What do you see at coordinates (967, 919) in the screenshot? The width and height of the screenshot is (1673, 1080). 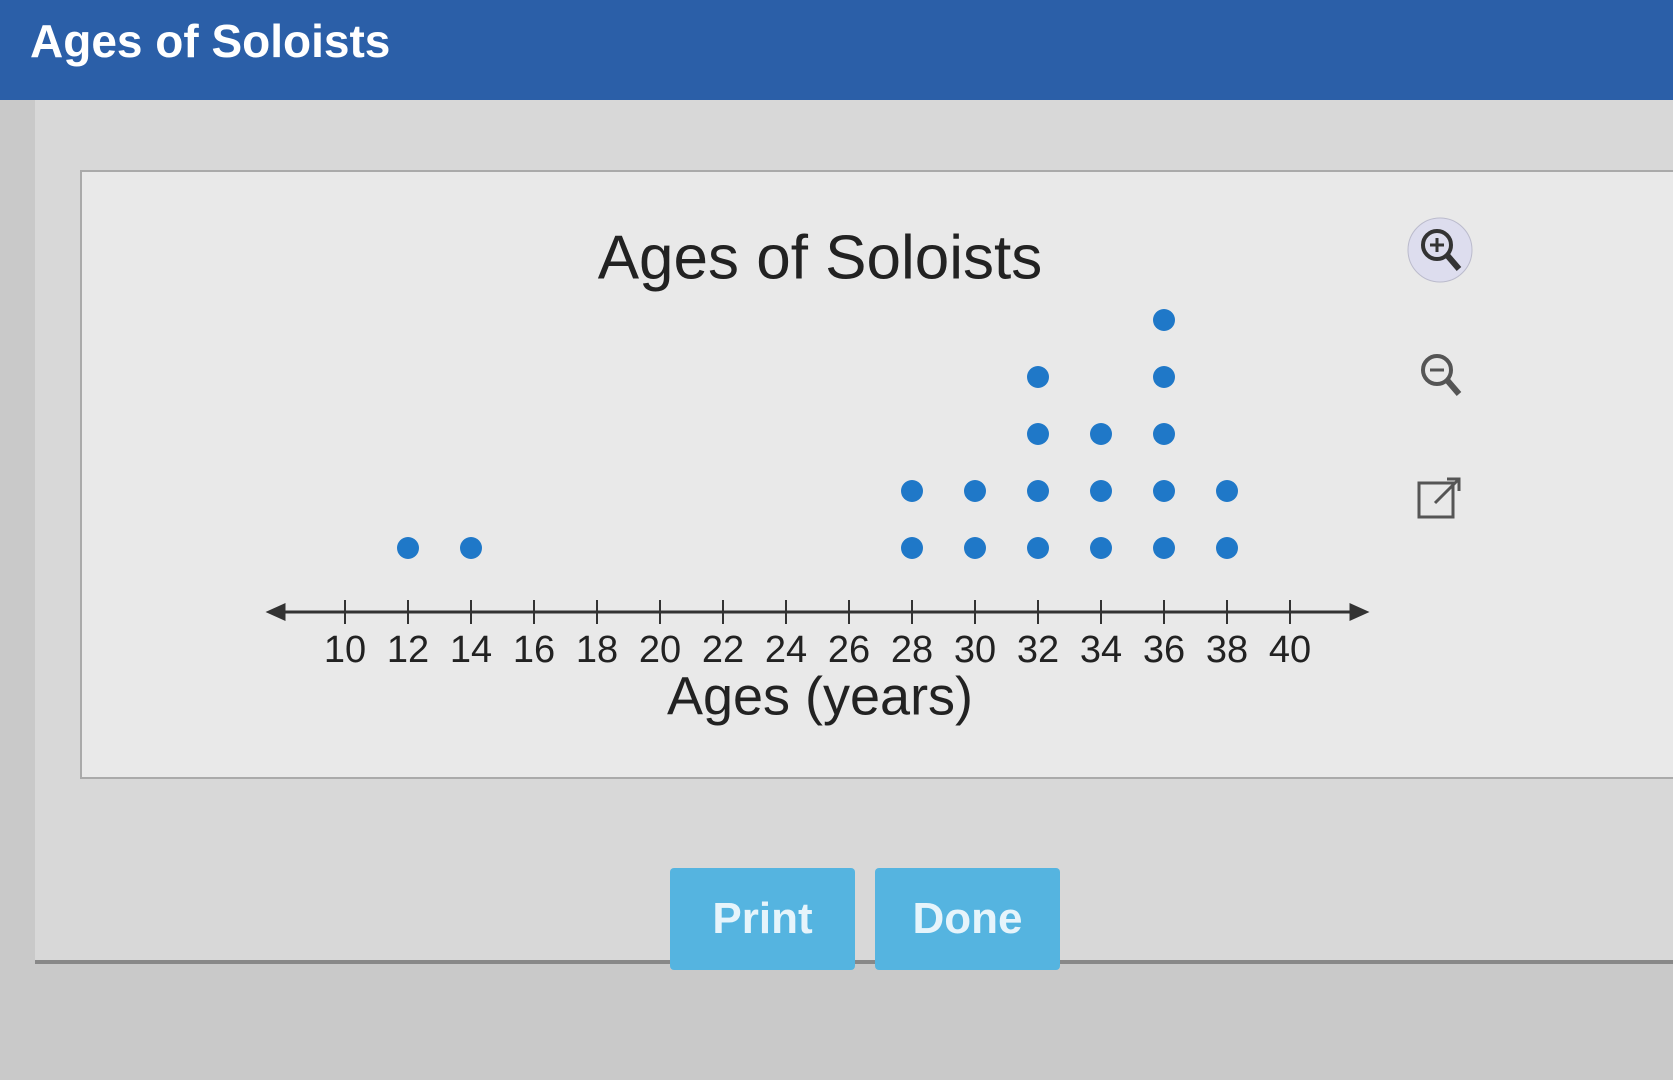 I see `done-button: Done` at bounding box center [967, 919].